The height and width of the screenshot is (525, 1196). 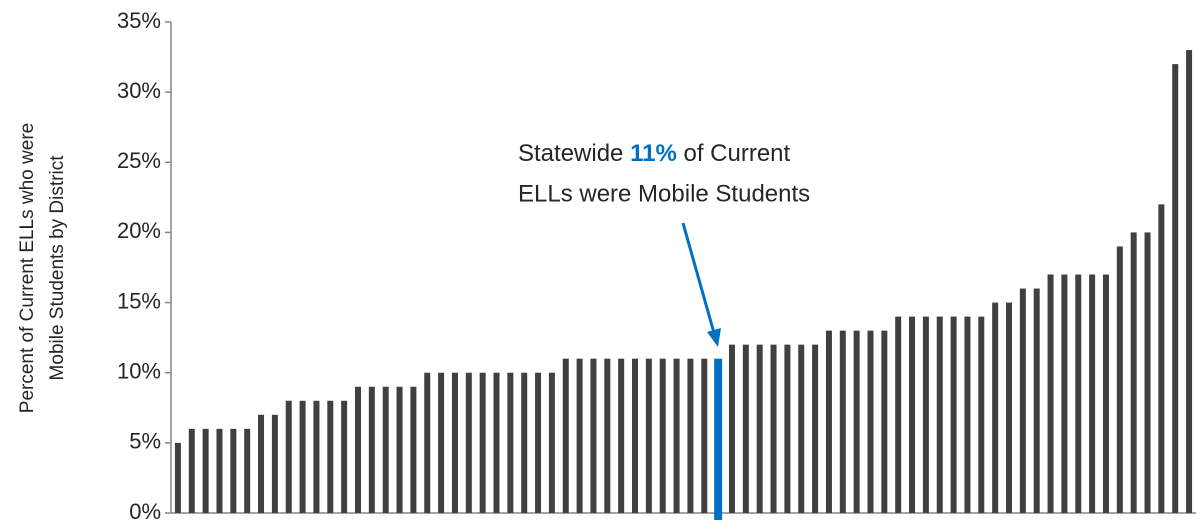 I want to click on y-tick-label: 35%, so click(x=139, y=20).